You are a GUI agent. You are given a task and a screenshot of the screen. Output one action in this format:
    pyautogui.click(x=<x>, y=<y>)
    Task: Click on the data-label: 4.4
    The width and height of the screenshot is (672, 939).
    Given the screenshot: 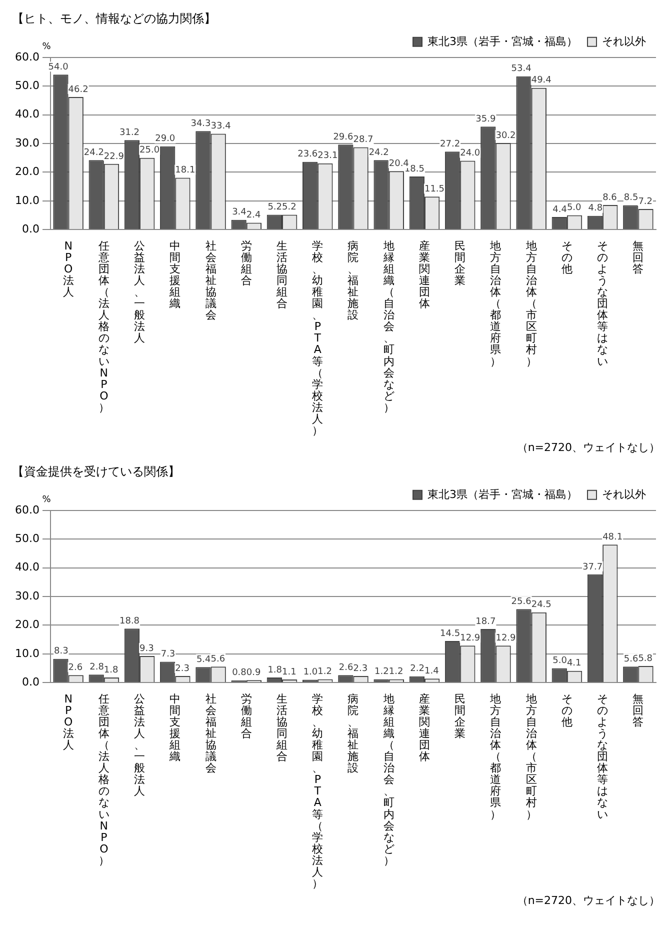 What is the action you would take?
    pyautogui.click(x=560, y=209)
    